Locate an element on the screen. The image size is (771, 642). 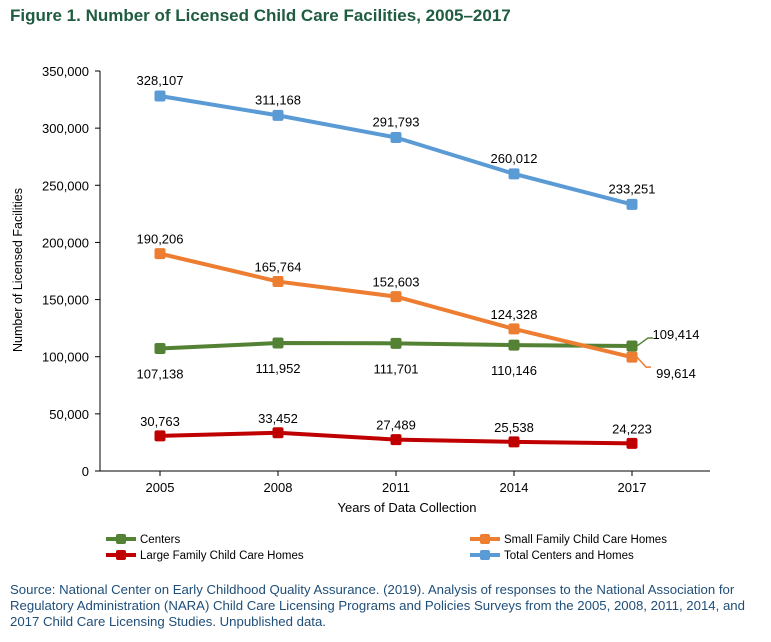
legend-item-small: Small Family Child Care Homes is located at coordinates (568, 540).